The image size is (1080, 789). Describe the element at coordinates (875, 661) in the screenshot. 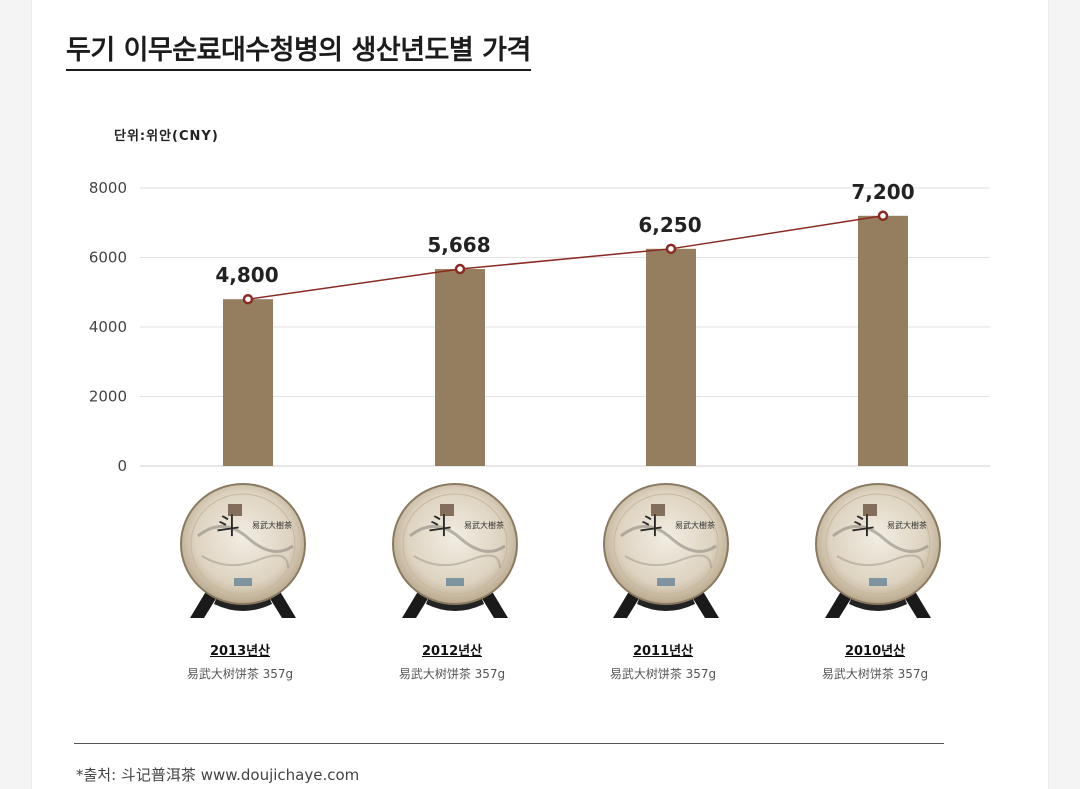

I see `product-caption: 2010년산 易武大树饼茶 357g` at that location.